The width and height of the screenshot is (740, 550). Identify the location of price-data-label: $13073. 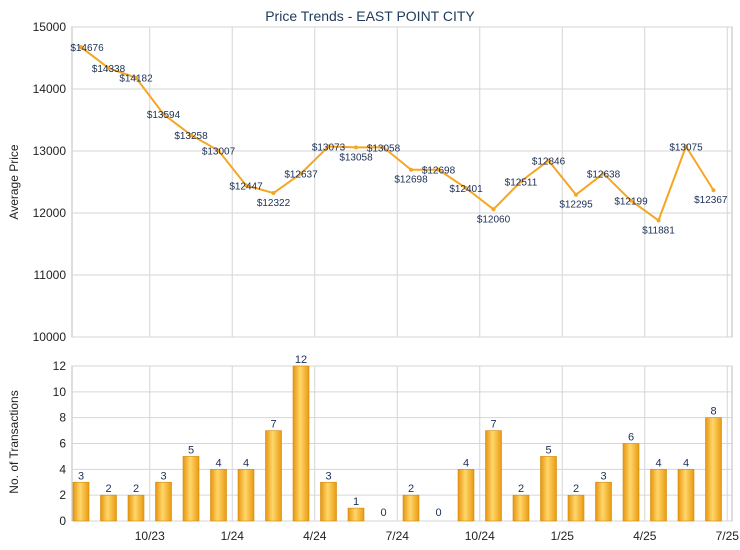
(329, 147).